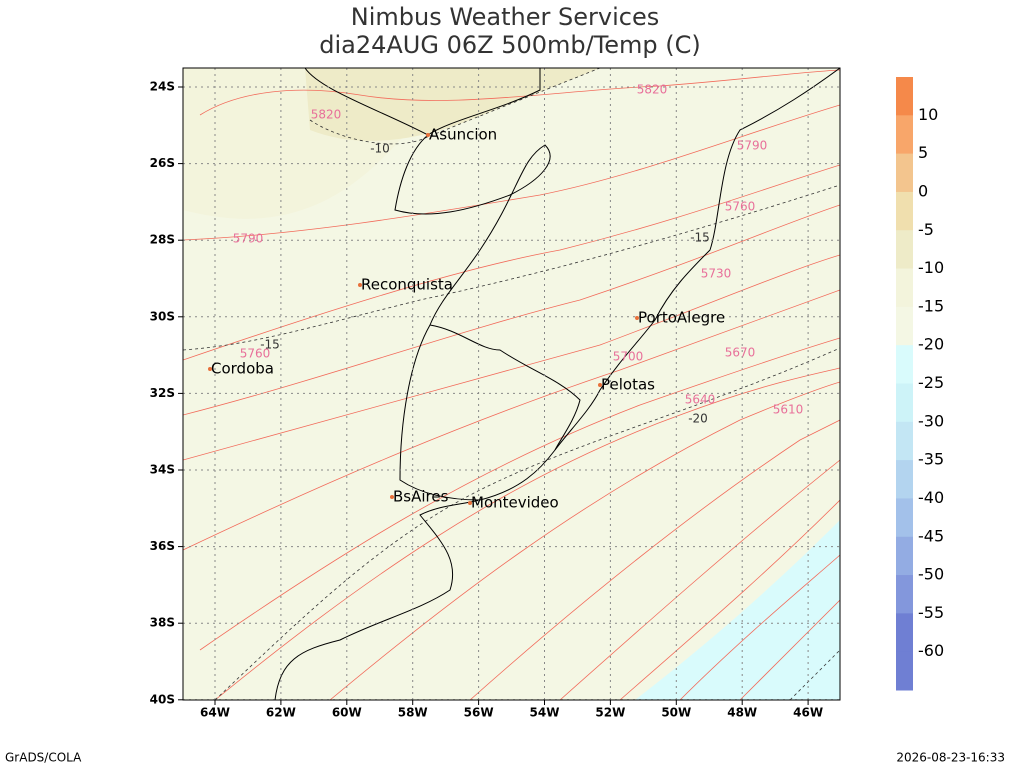 Image resolution: width=1024 pixels, height=768 pixels. What do you see at coordinates (479, 713) in the screenshot?
I see `lon-label: 56W` at bounding box center [479, 713].